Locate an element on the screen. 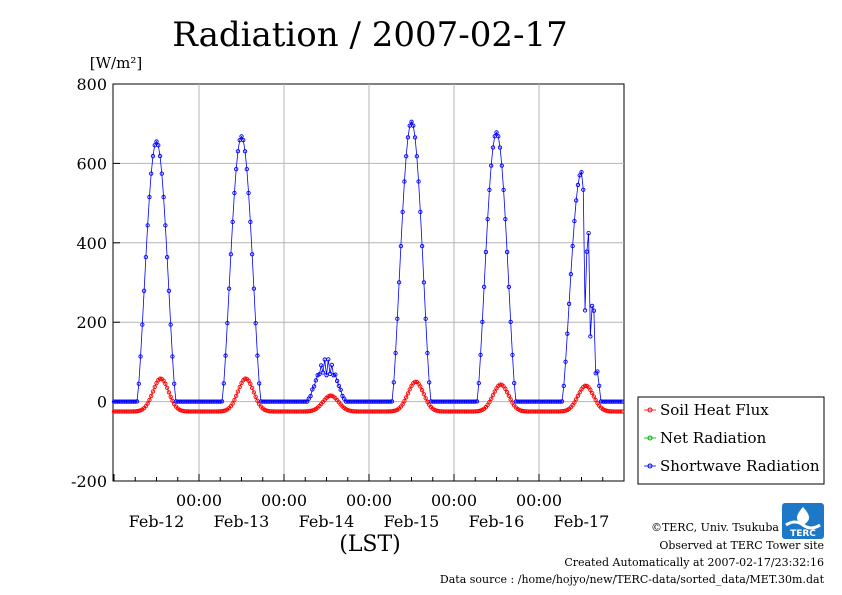  terc-logo: TERC is located at coordinates (803, 521).